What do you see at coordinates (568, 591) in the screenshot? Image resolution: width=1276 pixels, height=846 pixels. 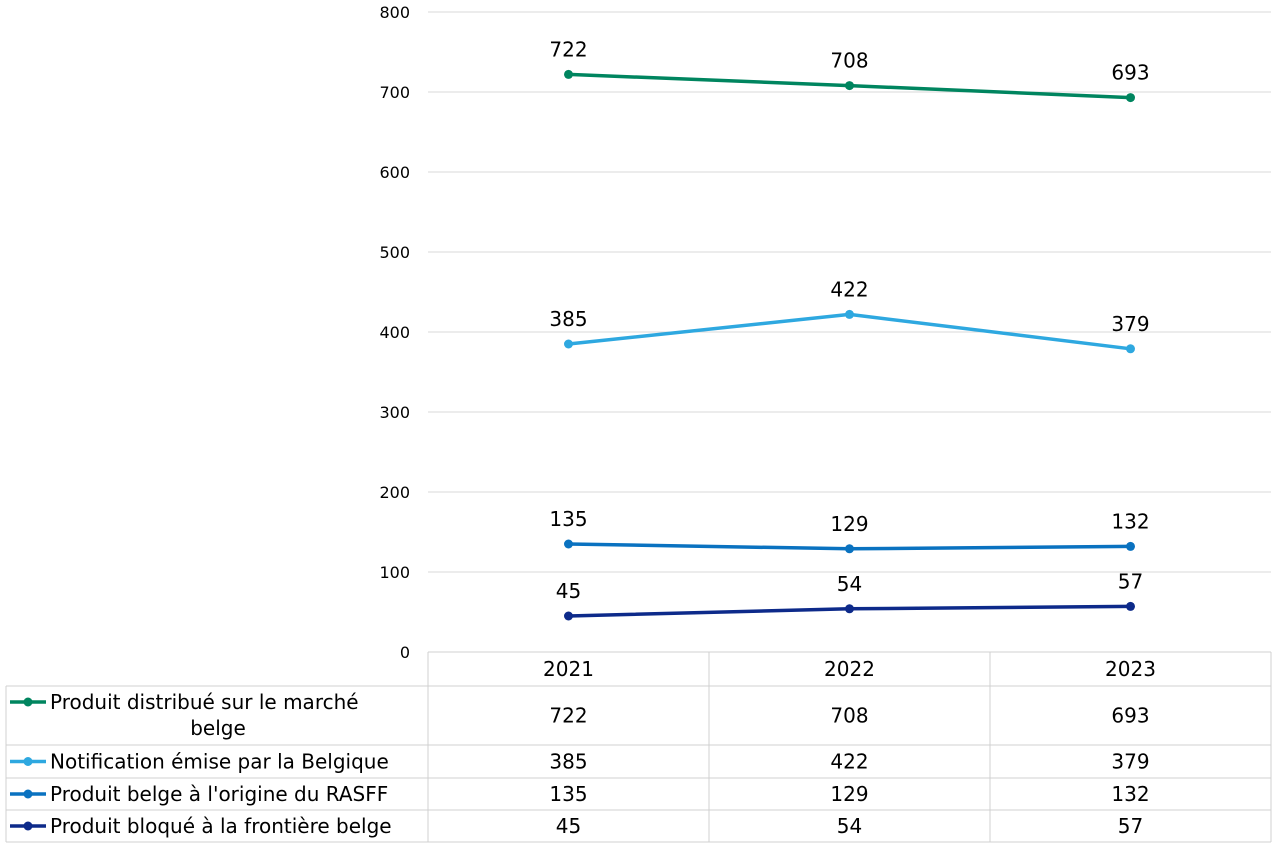 I see `data-label: 45` at bounding box center [568, 591].